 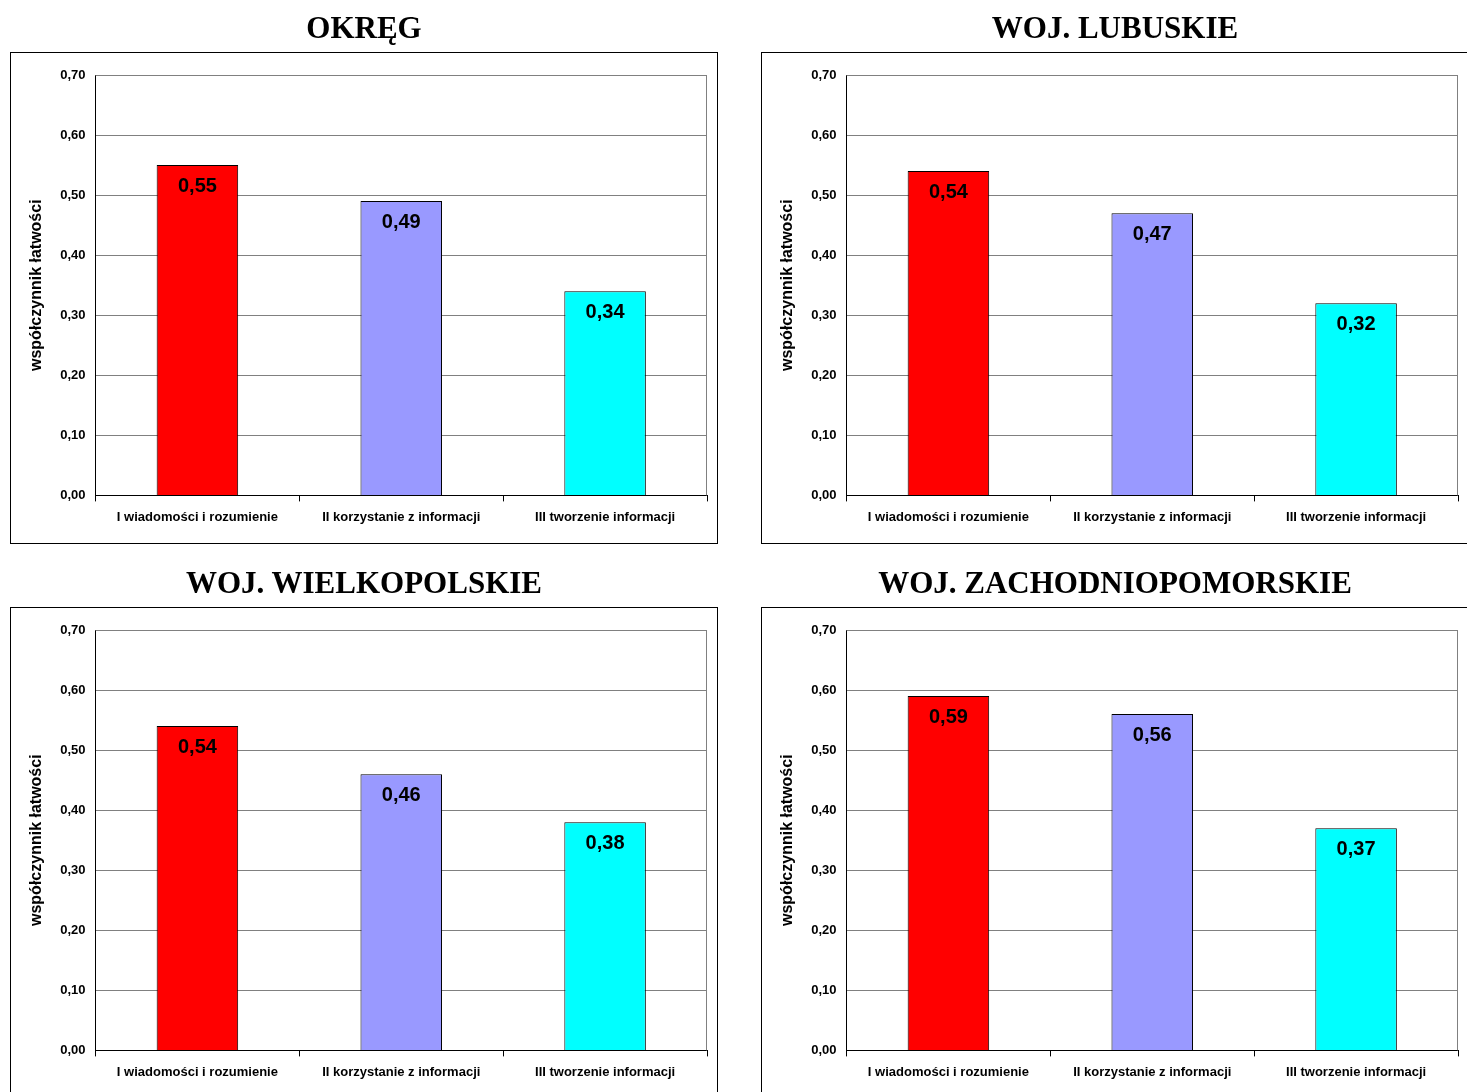 I want to click on chart-title: WOJ. WIELKOPOLSKIE, so click(x=364, y=583).